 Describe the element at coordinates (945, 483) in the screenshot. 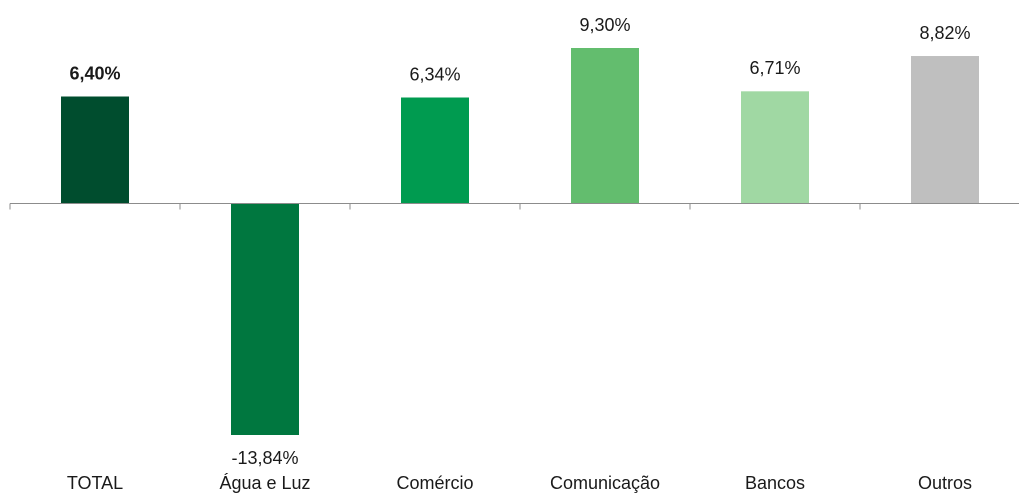

I see `x-tick-label: Outros` at that location.